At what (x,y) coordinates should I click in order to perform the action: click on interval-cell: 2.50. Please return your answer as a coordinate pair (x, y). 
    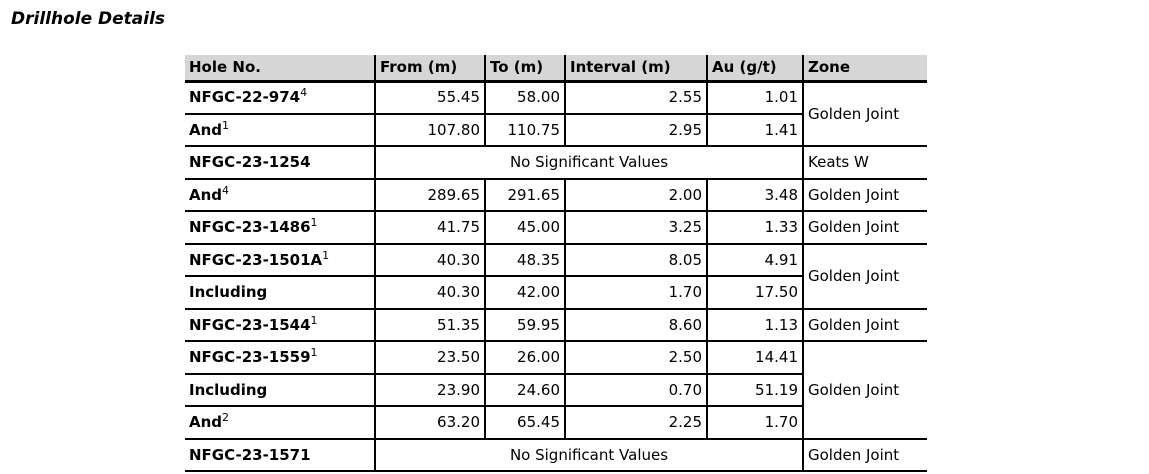
    Looking at the image, I should click on (635, 358).